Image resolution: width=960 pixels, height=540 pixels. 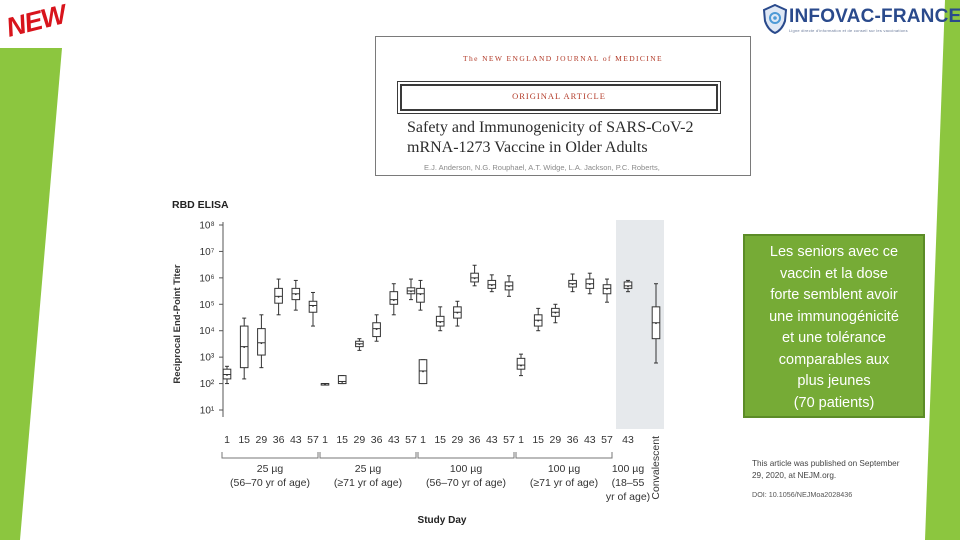 What do you see at coordinates (794, 475) in the screenshot?
I see `publication-line2: 29, 2020, at NEJM.org.` at bounding box center [794, 475].